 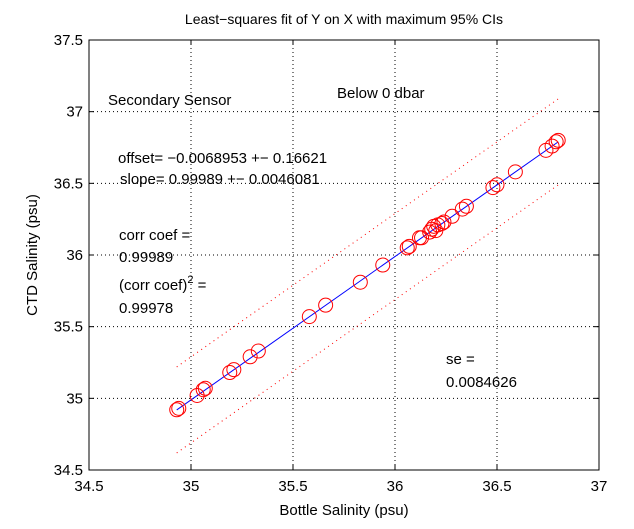 I want to click on offset-annotation: offset= −0.0068953 +− 0.16621, so click(x=222, y=158).